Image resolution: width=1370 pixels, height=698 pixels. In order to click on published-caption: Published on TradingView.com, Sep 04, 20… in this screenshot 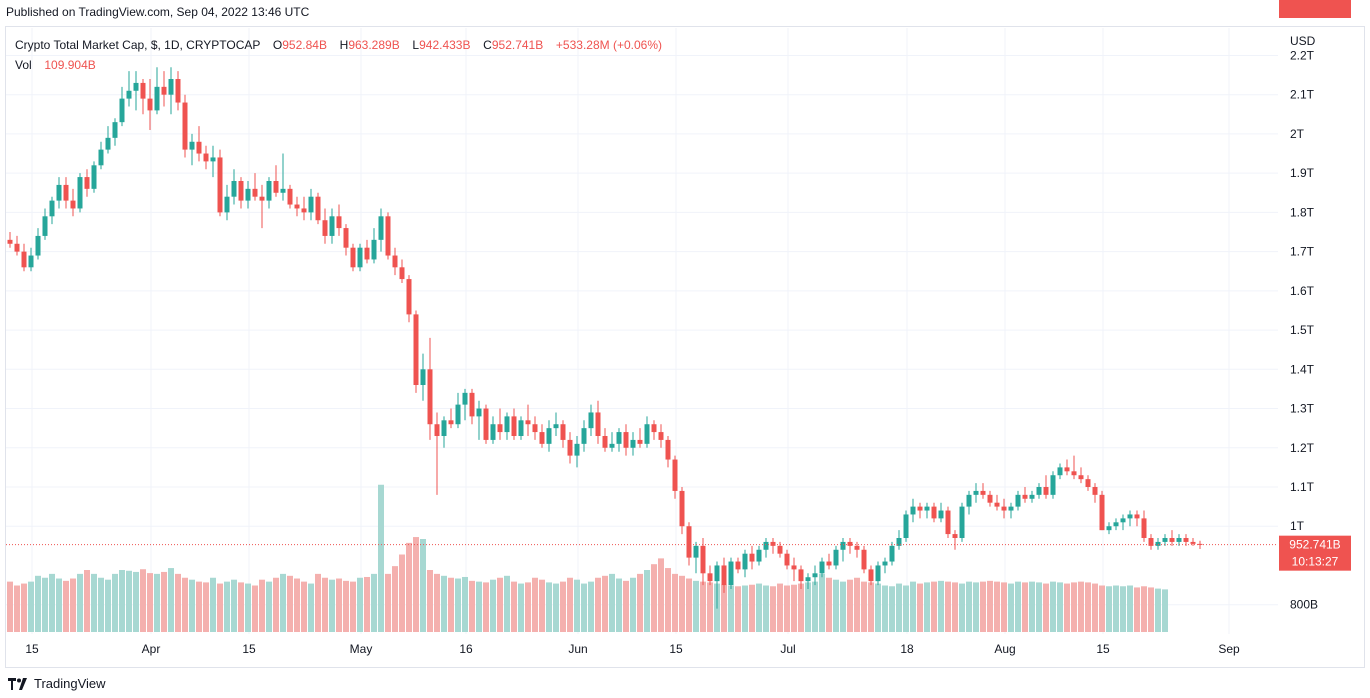, I will do `click(158, 12)`.